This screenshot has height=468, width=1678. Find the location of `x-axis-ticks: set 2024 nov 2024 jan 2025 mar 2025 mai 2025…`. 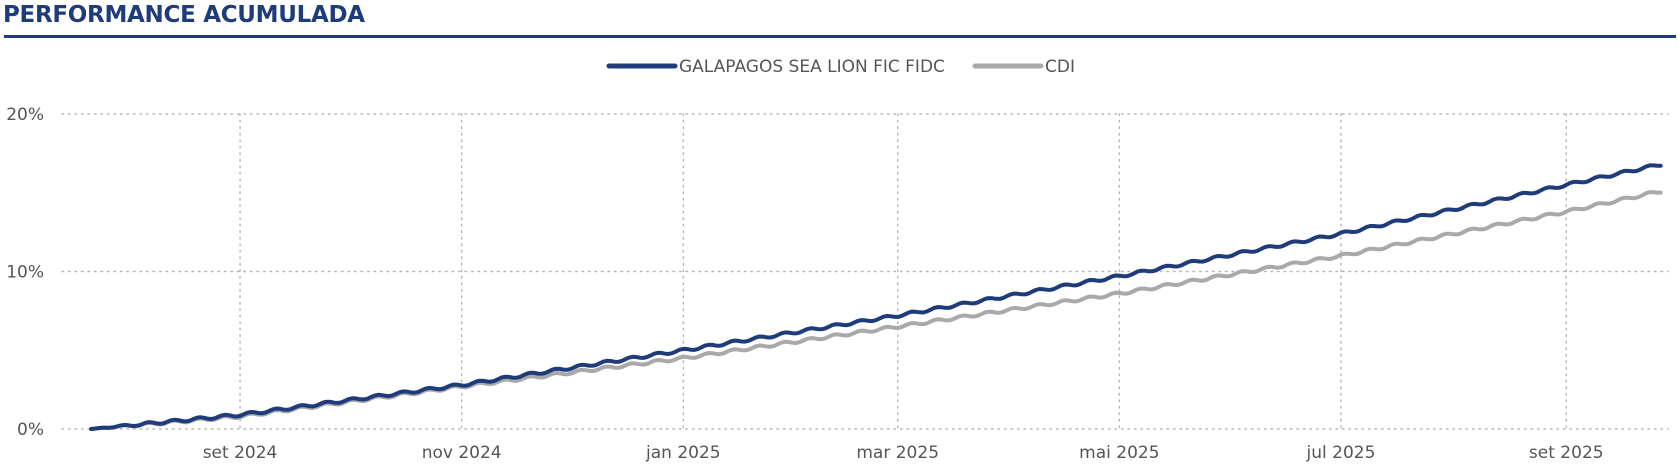

x-axis-ticks: set 2024 nov 2024 jan 2025 mar 2025 mai 2025… is located at coordinates (903, 453).